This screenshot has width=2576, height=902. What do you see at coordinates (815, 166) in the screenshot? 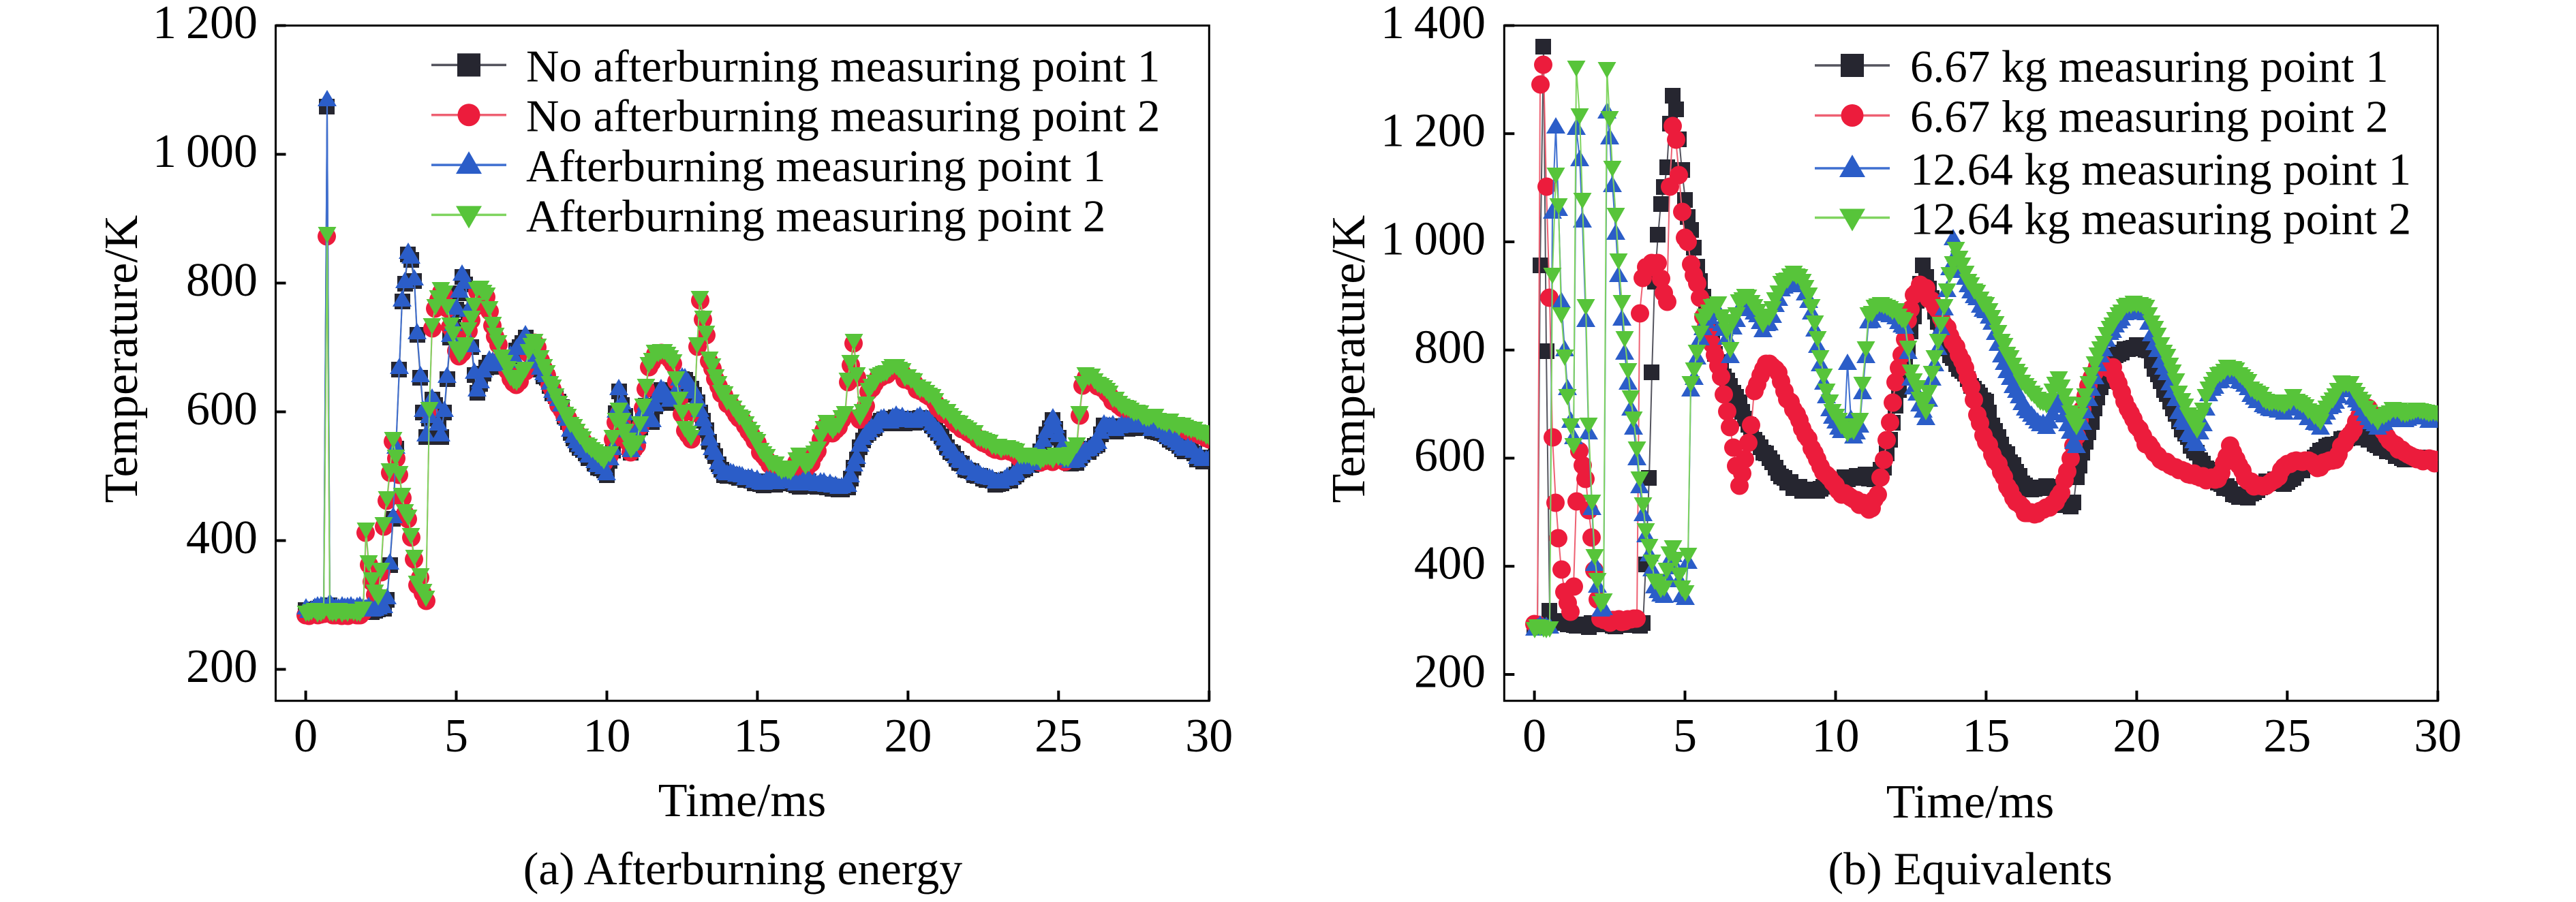
I see `svg-text: Afterburning measuring point 1` at bounding box center [815, 166].